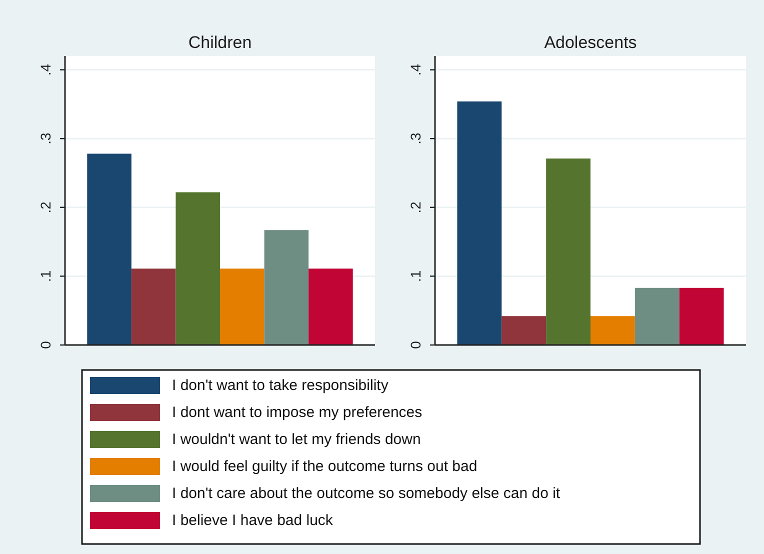  Describe the element at coordinates (253, 520) in the screenshot. I see `legend-label: I believe I have bad luck` at that location.